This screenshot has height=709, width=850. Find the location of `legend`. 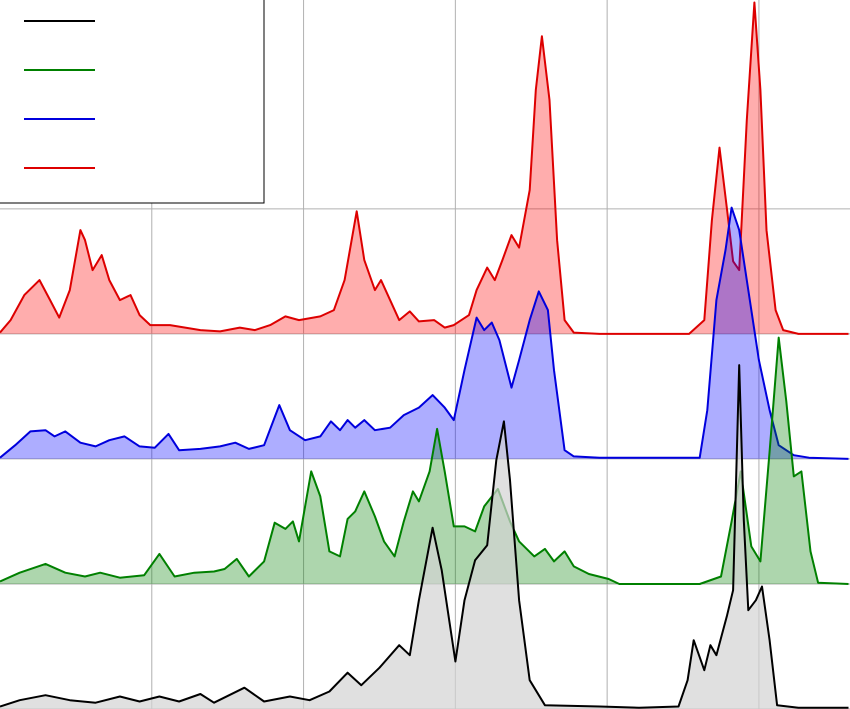

legend is located at coordinates (132, 102).